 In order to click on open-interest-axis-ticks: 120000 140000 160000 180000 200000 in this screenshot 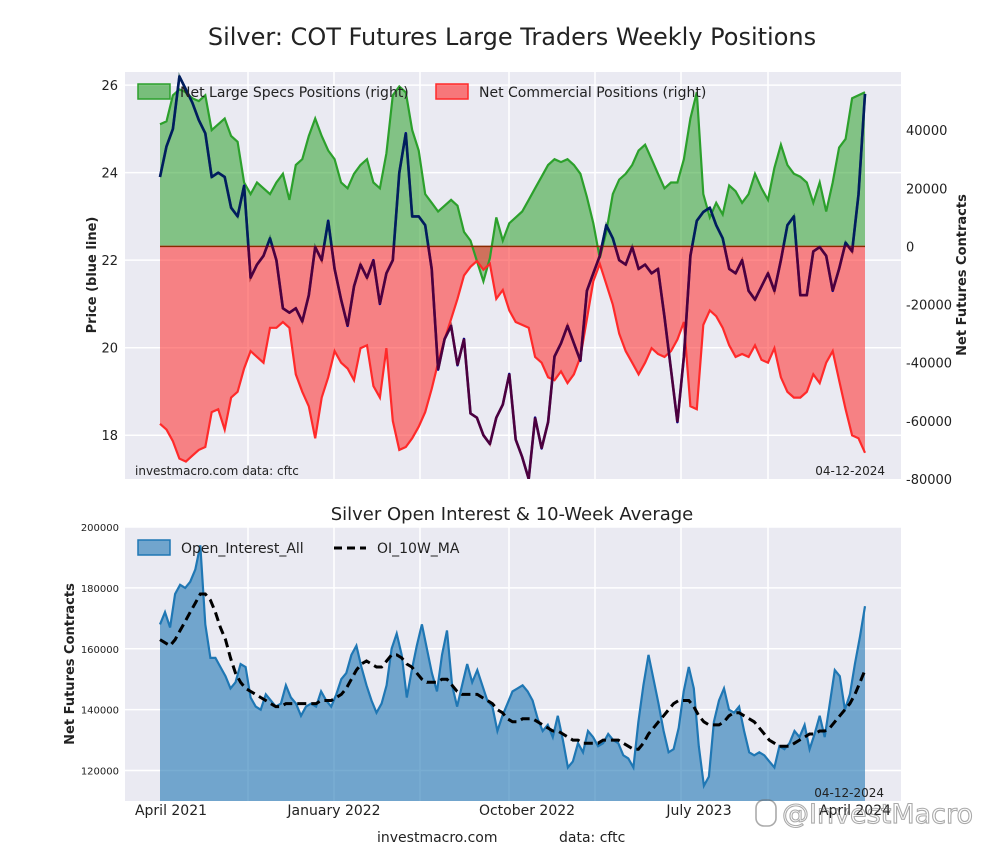, I will do `click(100, 650)`.